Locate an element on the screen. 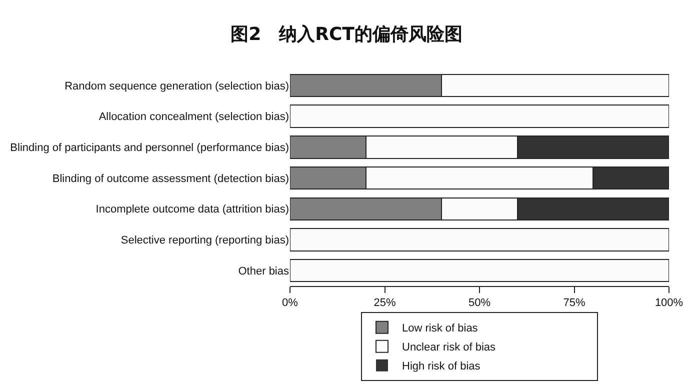 The width and height of the screenshot is (693, 391). x-tick-label: 25% is located at coordinates (385, 303).